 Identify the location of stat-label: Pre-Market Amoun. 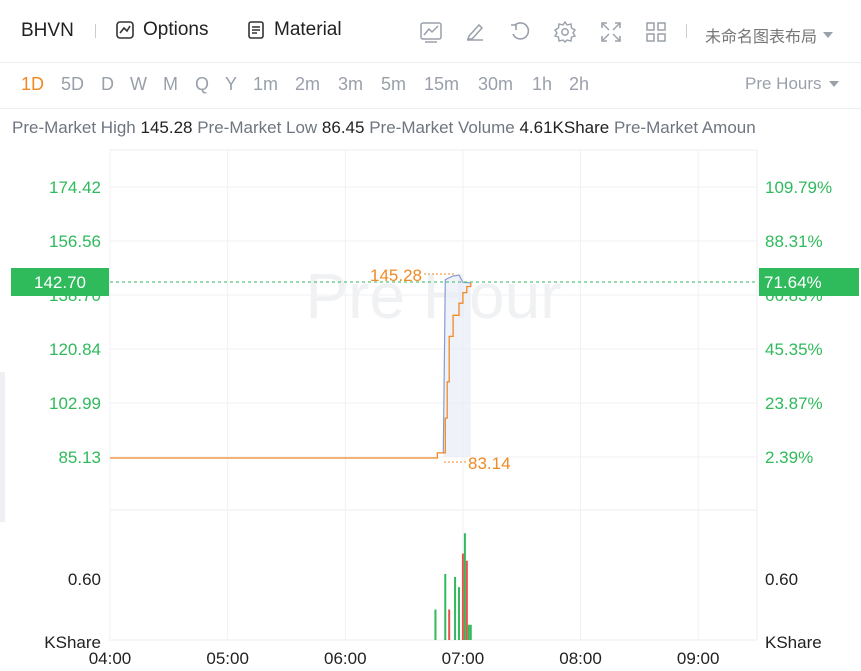
(684, 127).